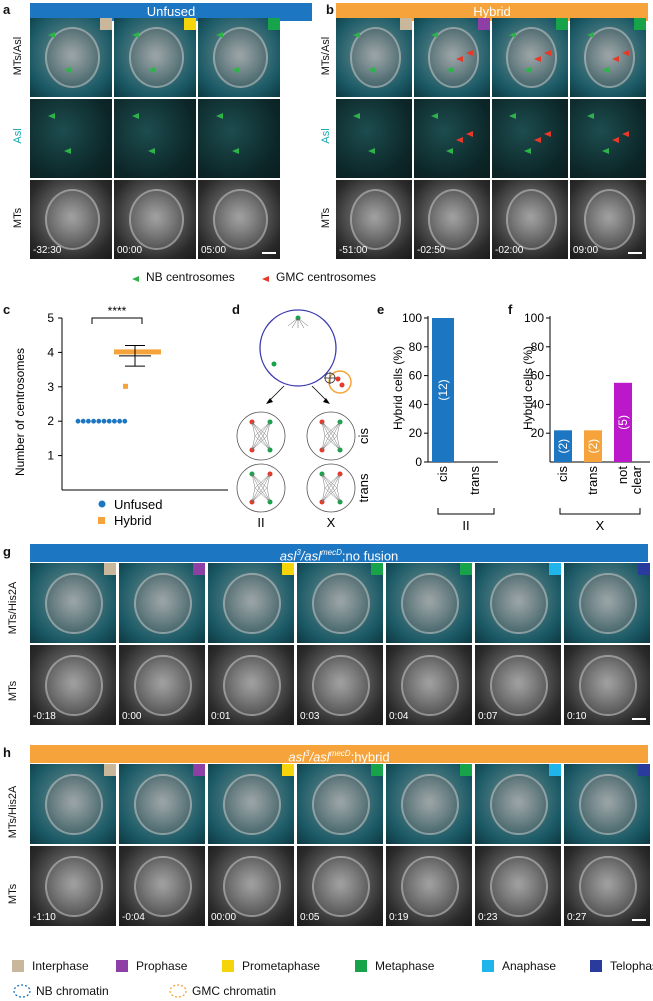 The image size is (653, 1001). I want to click on h-image-r2-c2: -0:04, so click(162, 886).